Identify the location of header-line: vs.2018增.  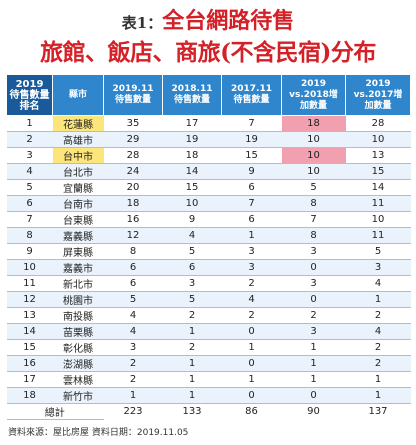
(313, 94).